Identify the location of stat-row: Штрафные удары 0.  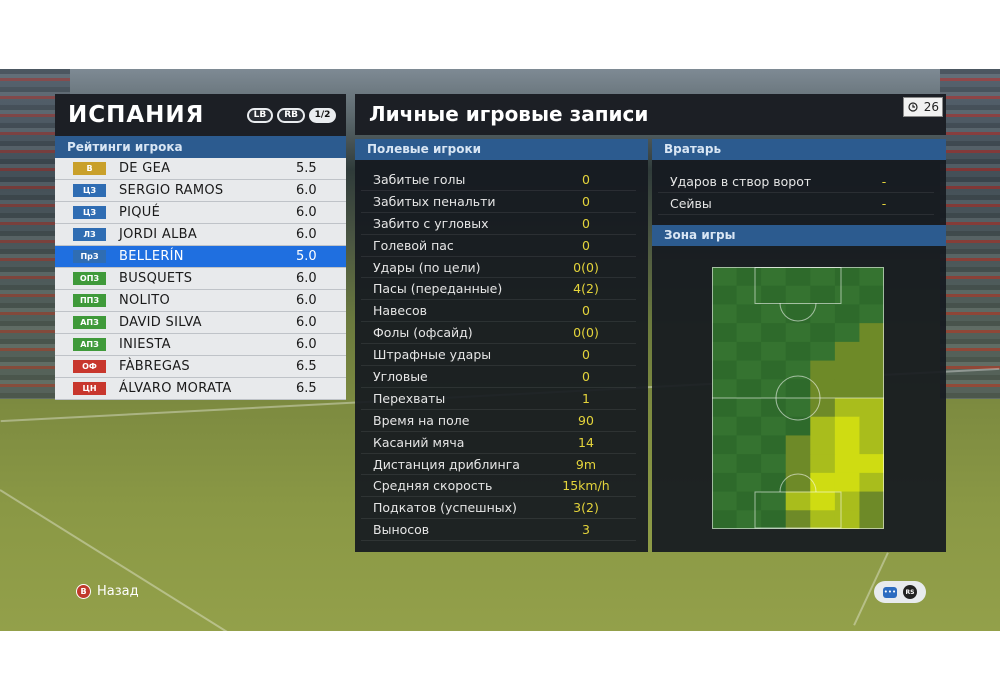
(498, 355).